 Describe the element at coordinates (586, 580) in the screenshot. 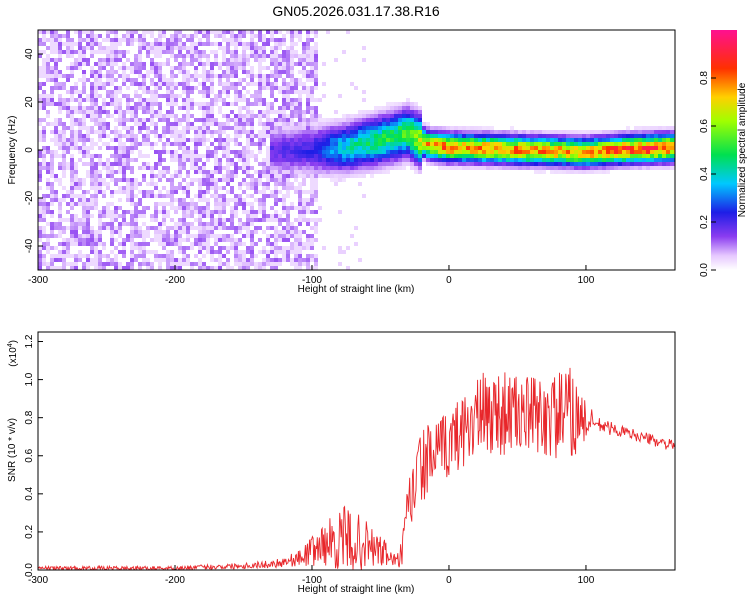

I see `snr-xtick-label: 100` at that location.